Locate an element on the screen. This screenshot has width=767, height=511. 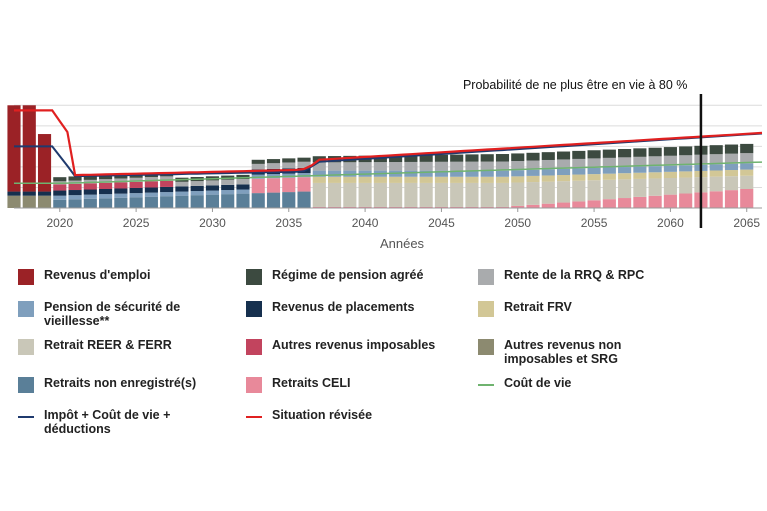
x-tick-label: 2065 is located at coordinates (746, 223).